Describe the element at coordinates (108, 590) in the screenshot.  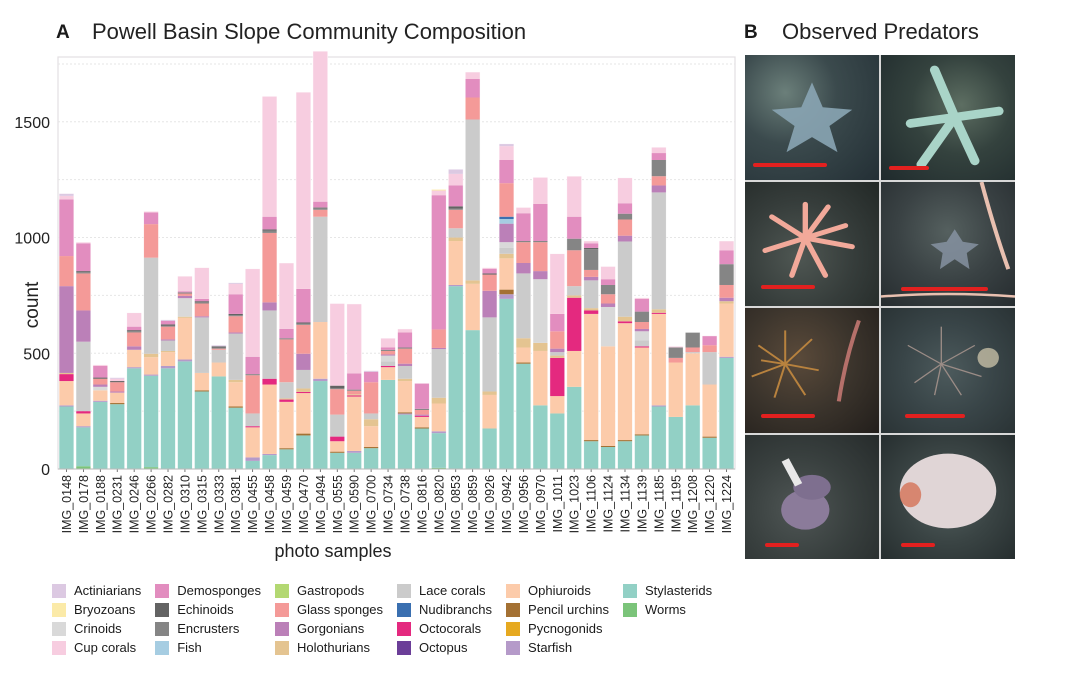
I see `legend-label: Actiniarians` at that location.